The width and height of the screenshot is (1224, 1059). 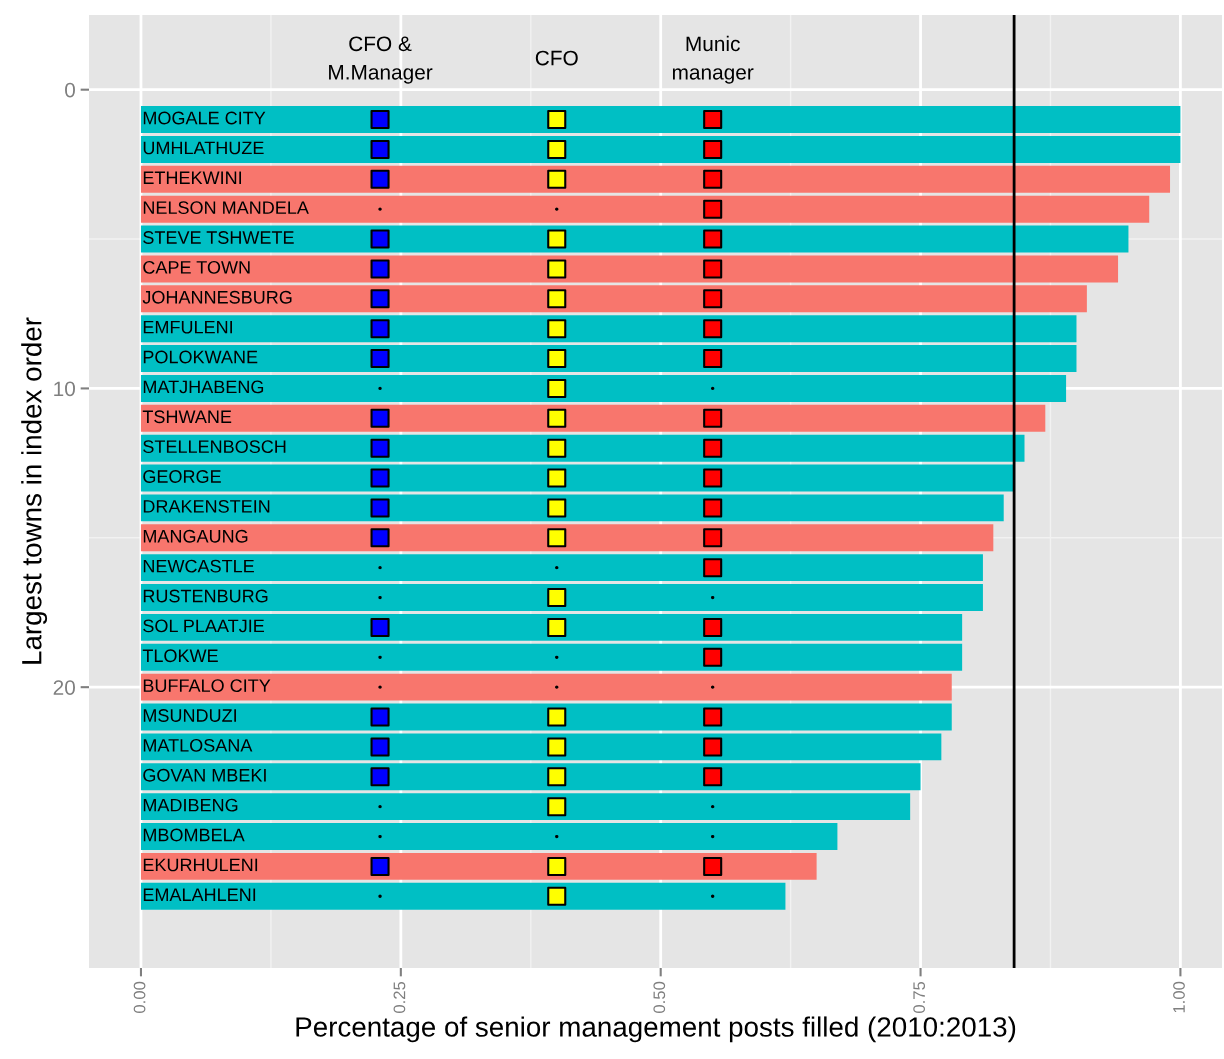 I want to click on y-tick-label: 10, so click(x=64, y=389).